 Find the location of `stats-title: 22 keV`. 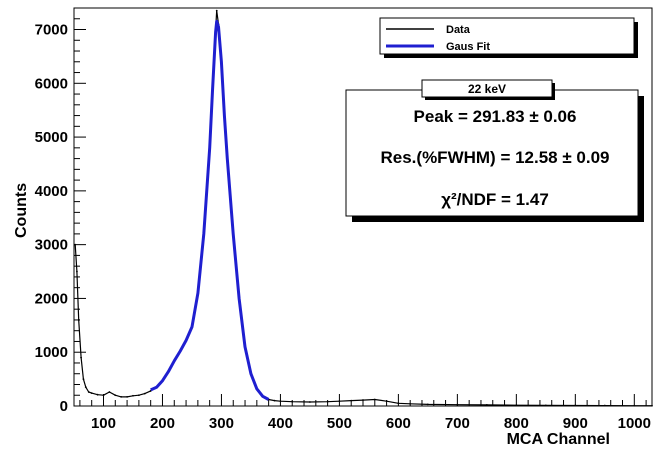

stats-title: 22 keV is located at coordinates (487, 89).